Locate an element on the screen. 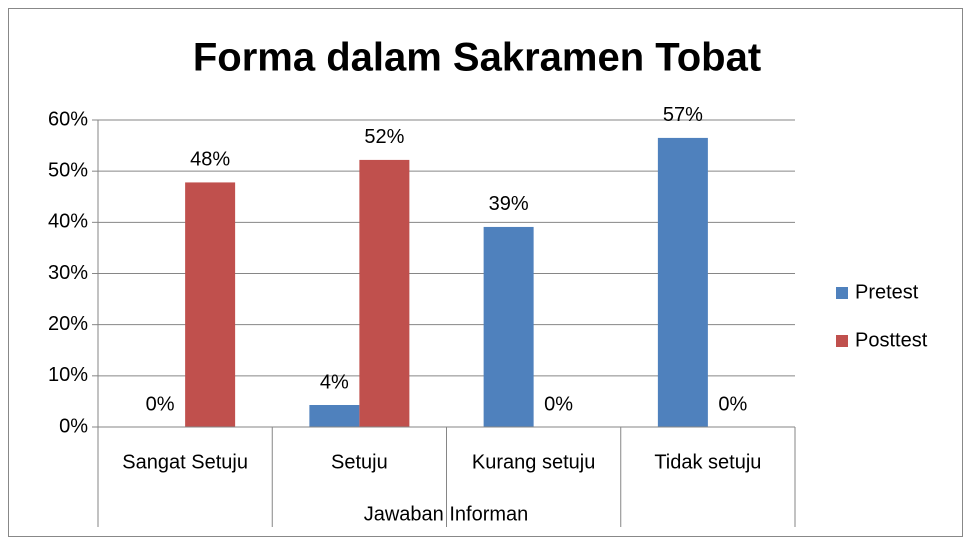  chart-title: Forma dalam Sakramen Tobat is located at coordinates (477, 58).